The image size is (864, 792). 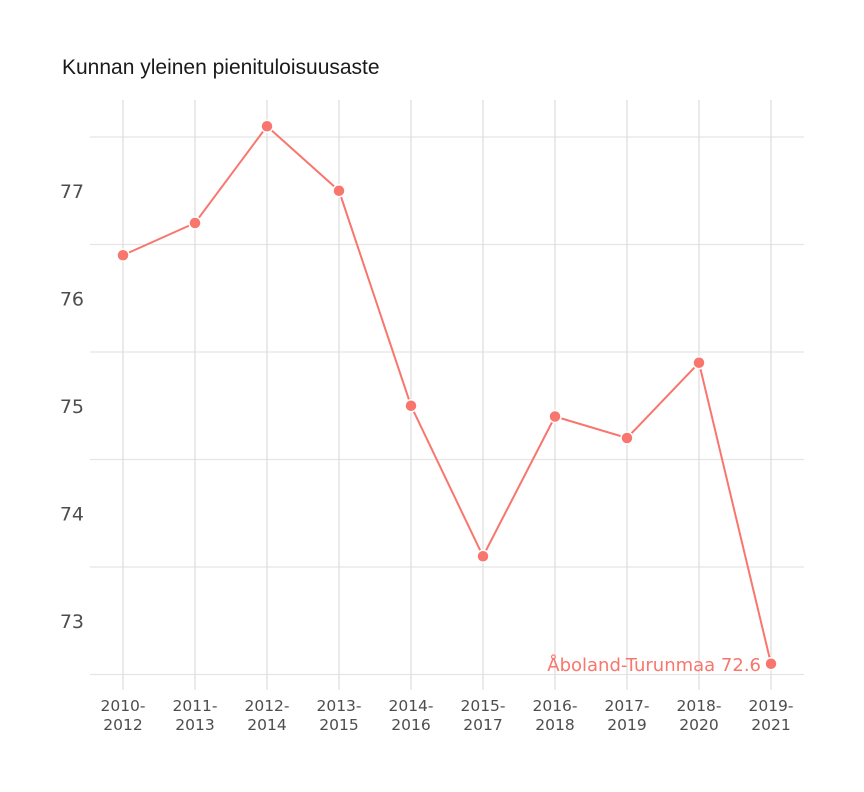 I want to click on y-axis: 73 74 75 76 77, so click(x=72, y=407).